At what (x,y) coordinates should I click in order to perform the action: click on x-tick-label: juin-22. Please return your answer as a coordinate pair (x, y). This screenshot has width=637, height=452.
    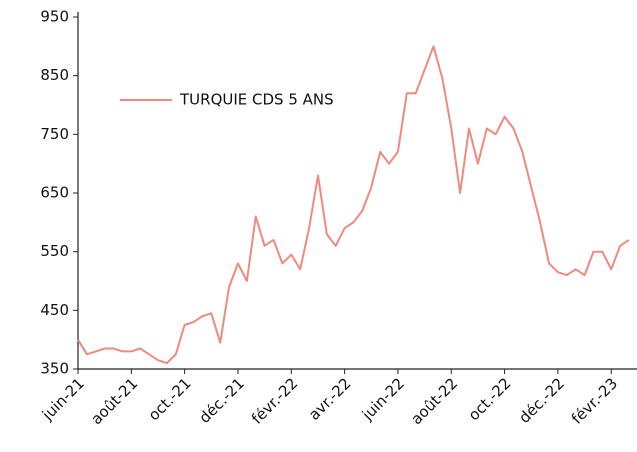
    Looking at the image, I should click on (383, 399).